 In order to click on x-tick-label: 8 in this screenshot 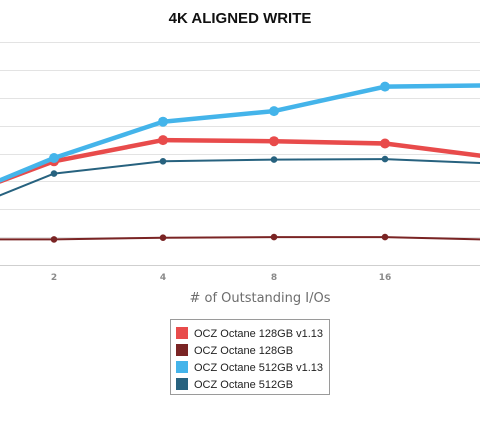, I will do `click(274, 278)`.